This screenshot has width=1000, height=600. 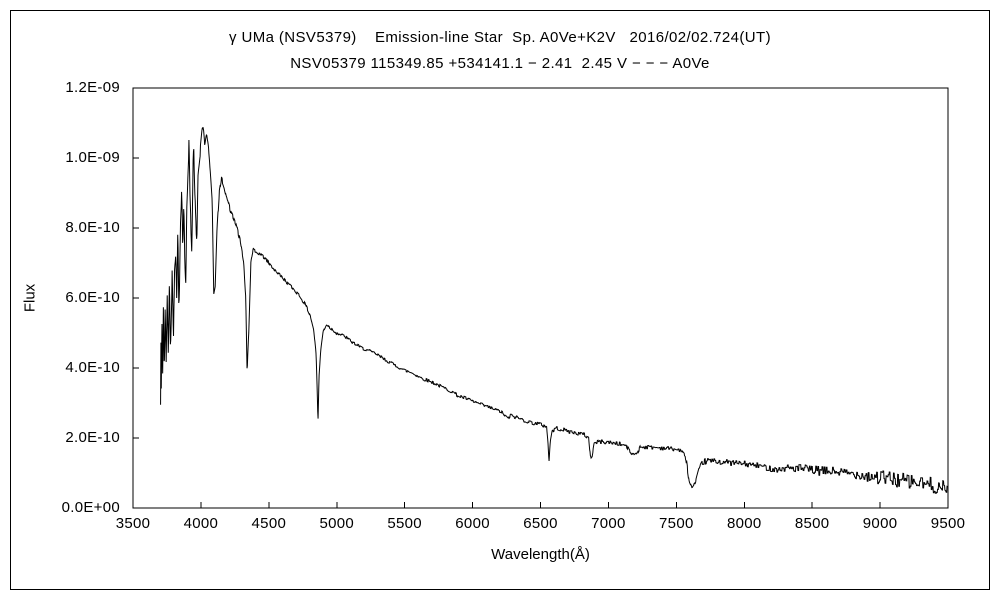 I want to click on y-tick-label: 4.0E-10, so click(x=92, y=367).